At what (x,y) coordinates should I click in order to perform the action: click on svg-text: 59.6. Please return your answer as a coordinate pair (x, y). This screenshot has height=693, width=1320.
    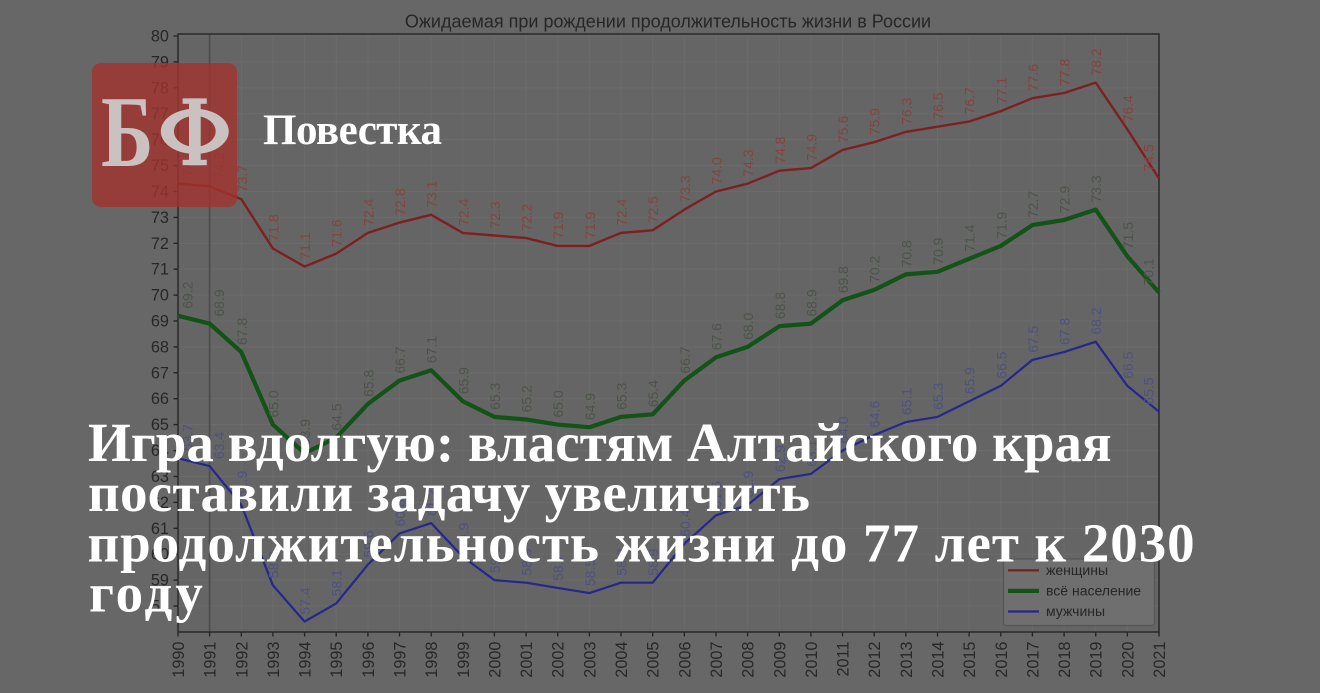
    Looking at the image, I should click on (368, 543).